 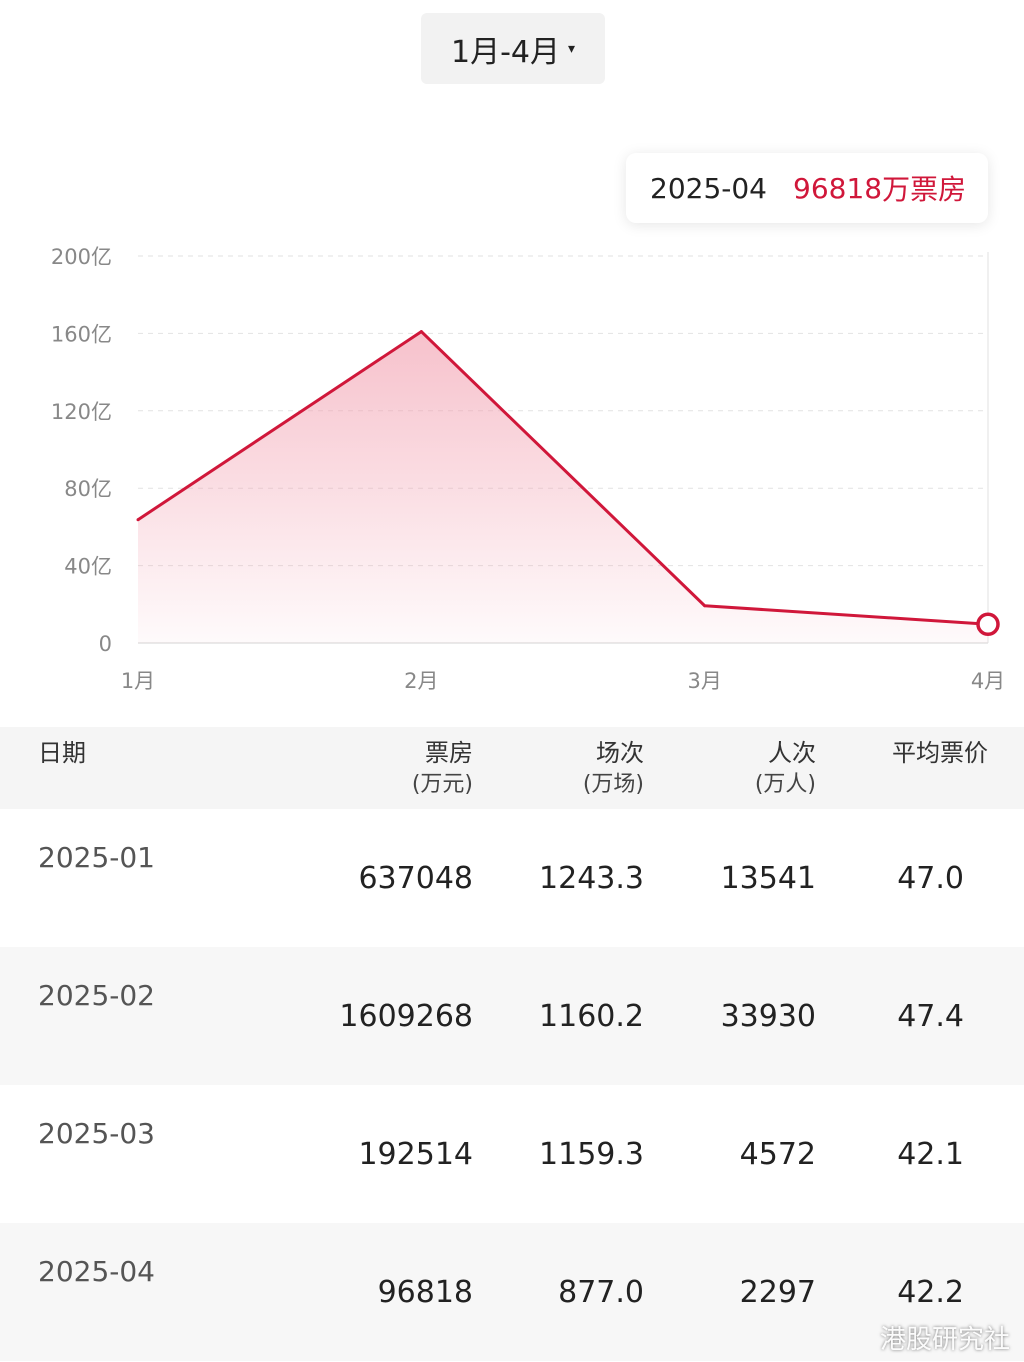 What do you see at coordinates (591, 1016) in the screenshot?
I see `row-screenings: 1160.2` at bounding box center [591, 1016].